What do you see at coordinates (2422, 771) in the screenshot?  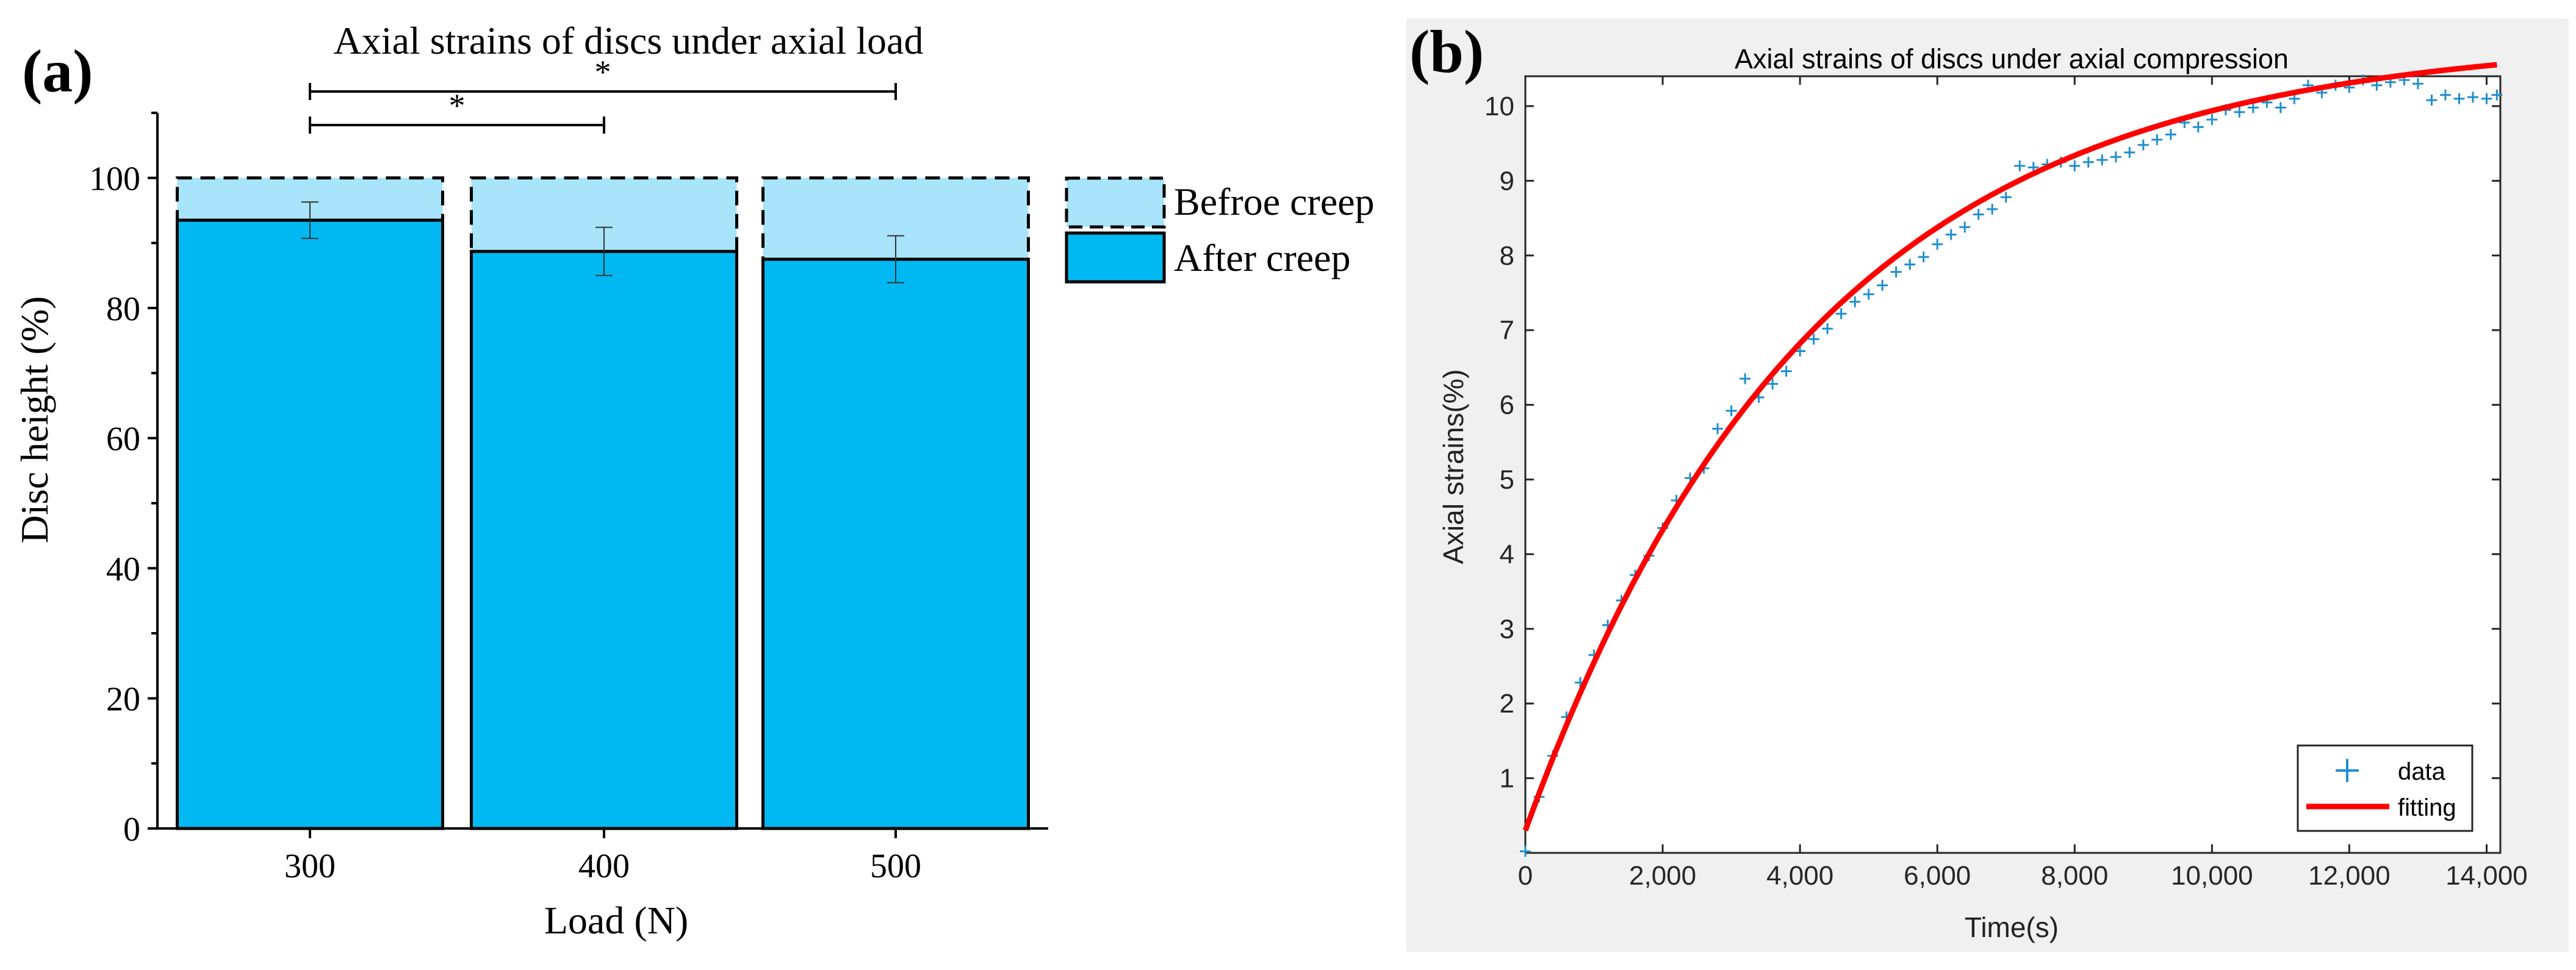 I see `legend-label-data: data` at bounding box center [2422, 771].